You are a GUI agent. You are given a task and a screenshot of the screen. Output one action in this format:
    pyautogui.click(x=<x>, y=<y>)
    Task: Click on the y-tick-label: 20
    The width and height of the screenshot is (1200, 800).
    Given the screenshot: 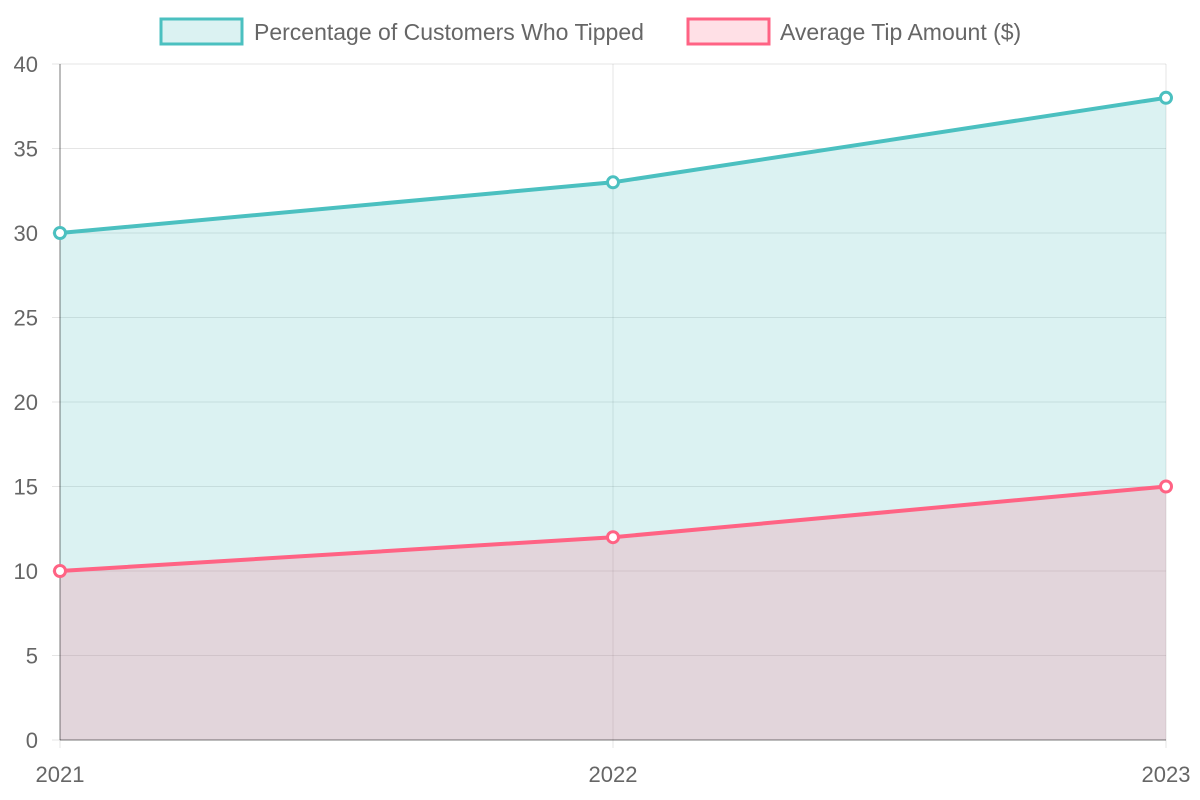 What is the action you would take?
    pyautogui.click(x=26, y=402)
    